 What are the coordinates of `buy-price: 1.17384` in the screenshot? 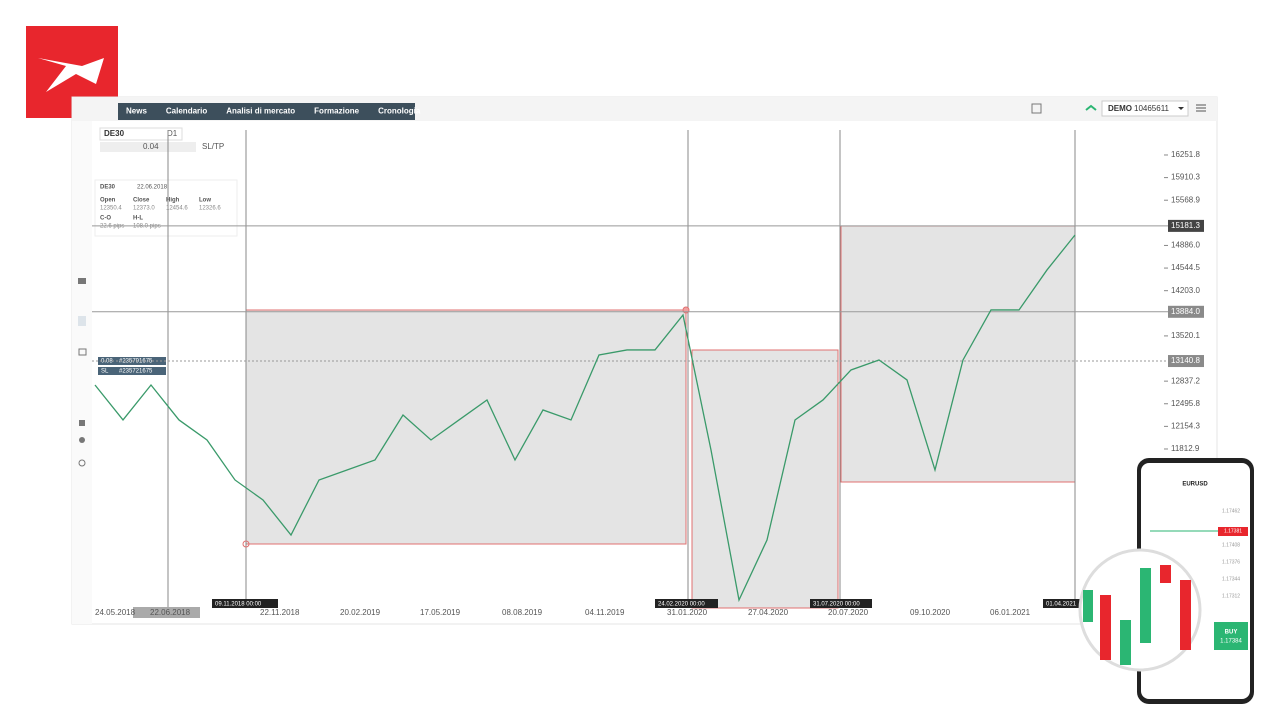 It's located at (1231, 642).